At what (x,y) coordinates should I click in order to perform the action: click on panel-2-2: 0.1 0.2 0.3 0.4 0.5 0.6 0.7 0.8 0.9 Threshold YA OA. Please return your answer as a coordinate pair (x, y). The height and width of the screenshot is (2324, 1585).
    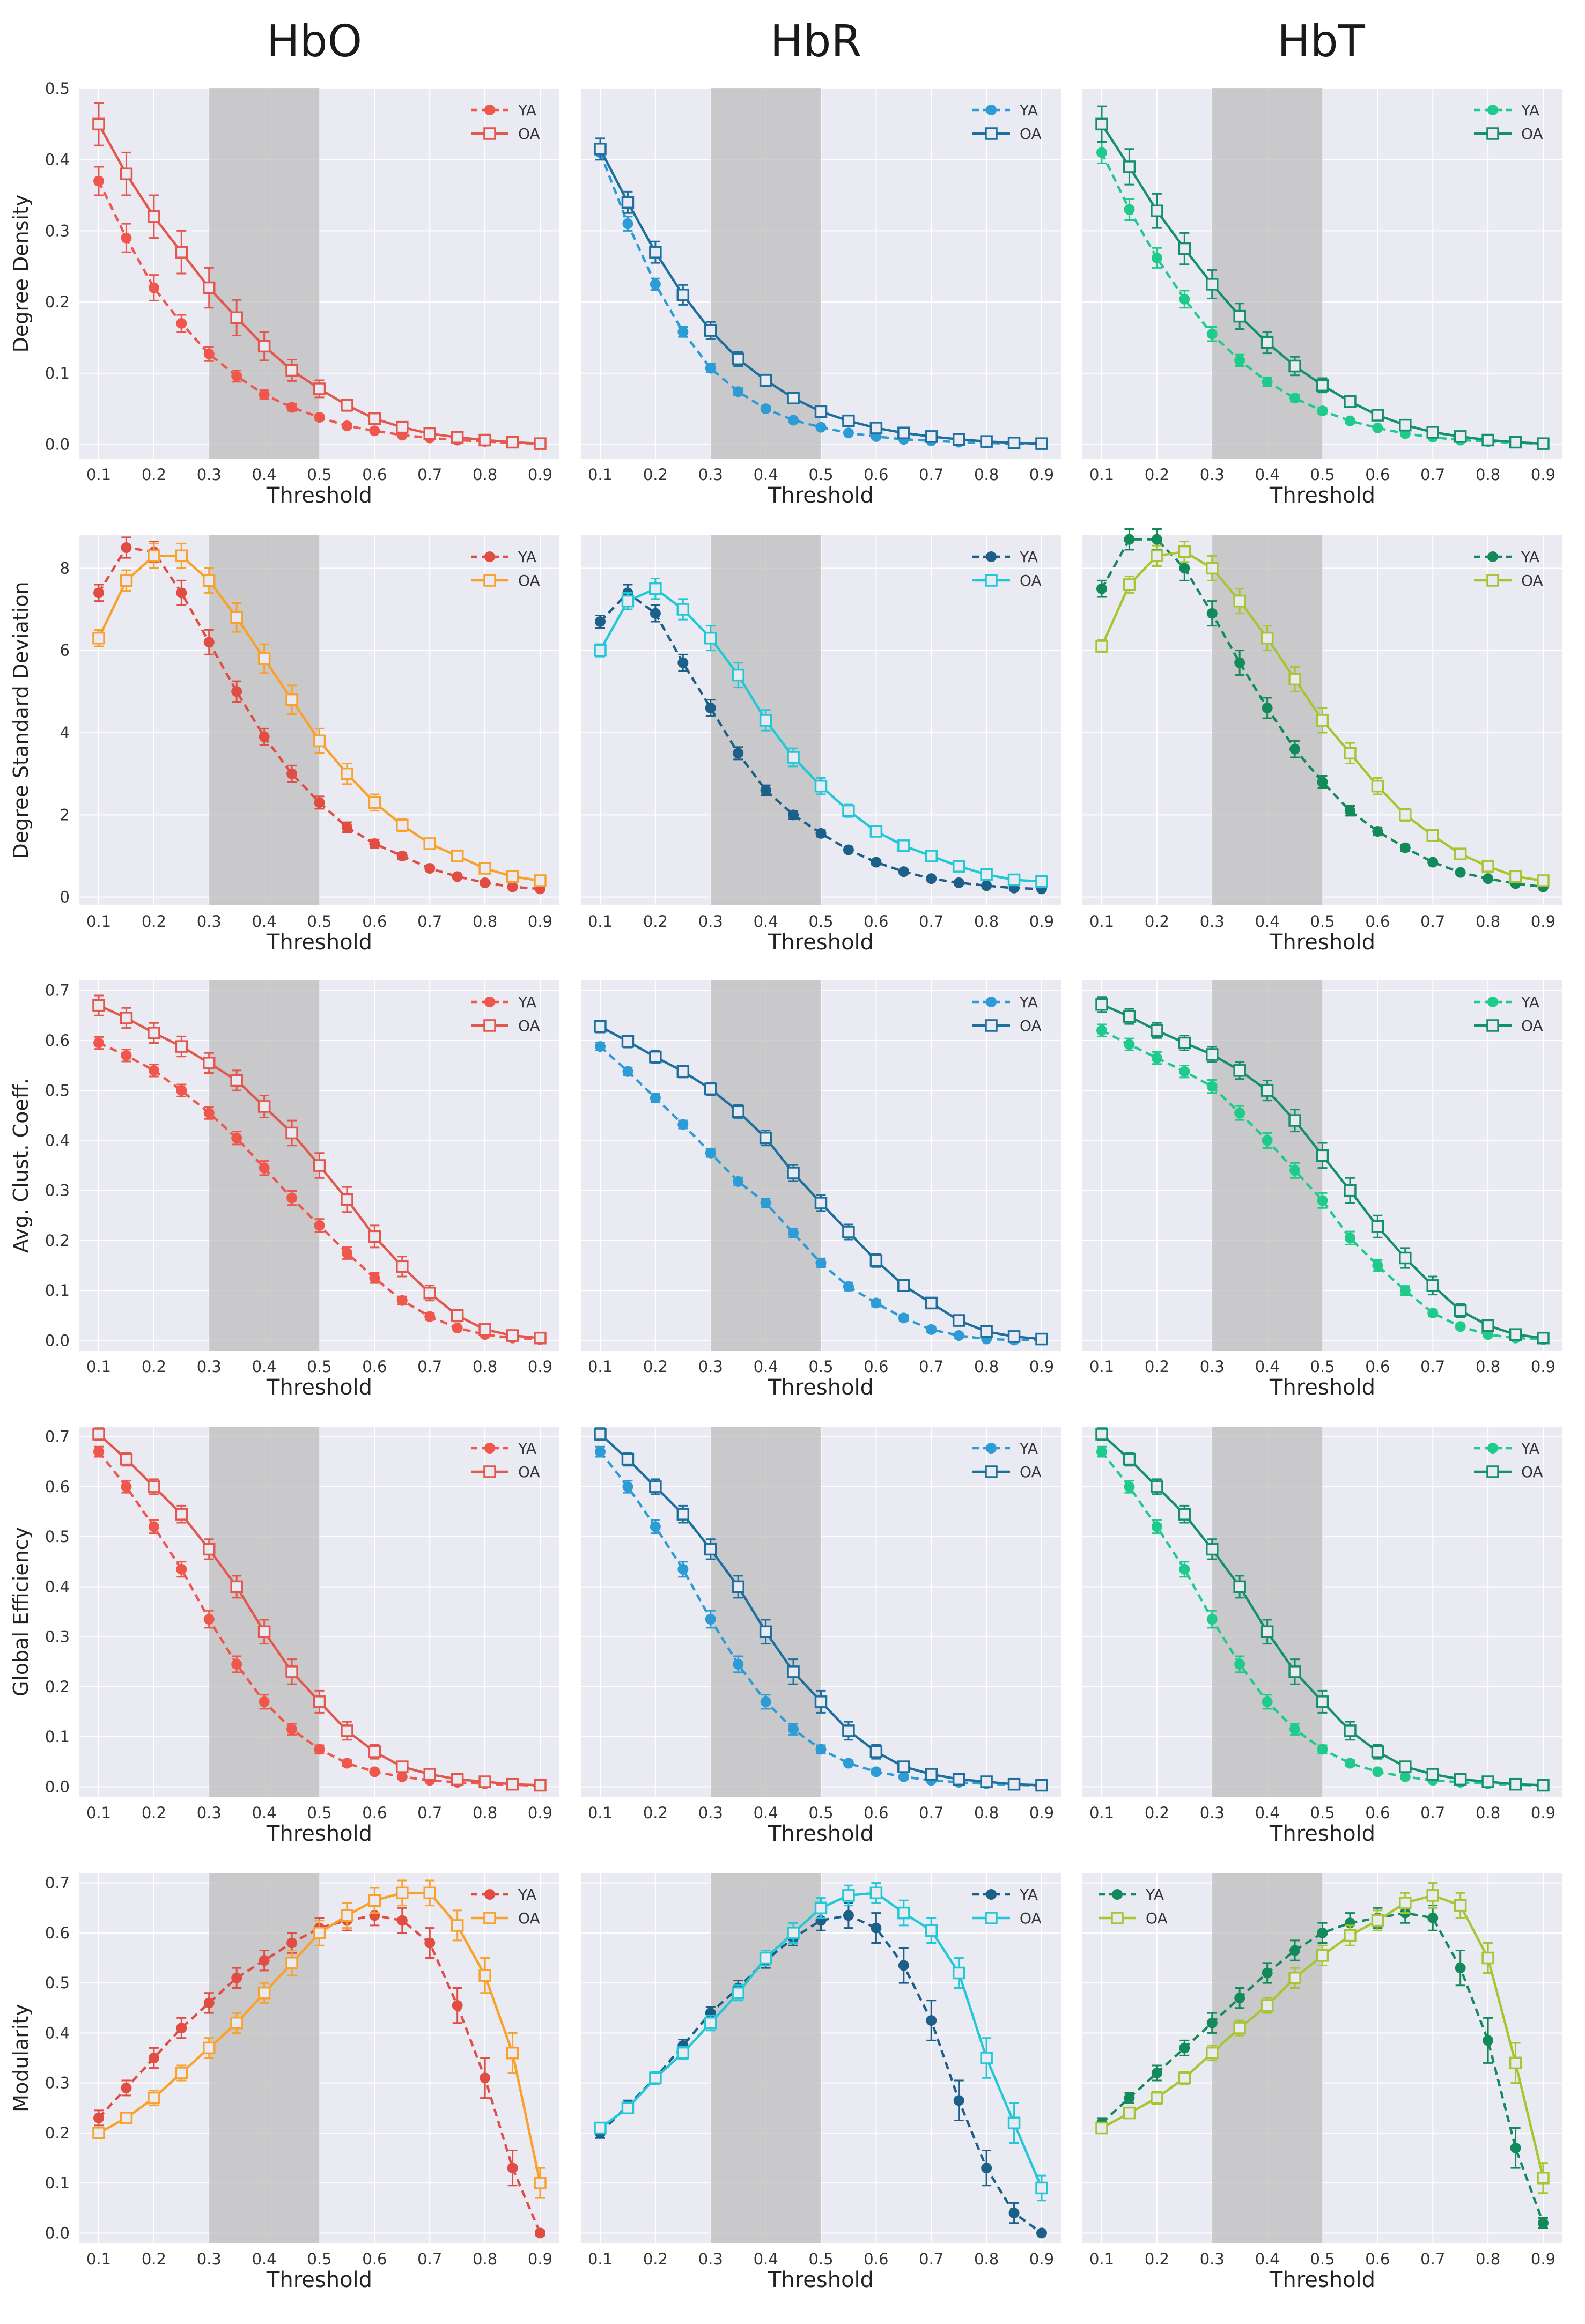
    Looking at the image, I should click on (1322, 1190).